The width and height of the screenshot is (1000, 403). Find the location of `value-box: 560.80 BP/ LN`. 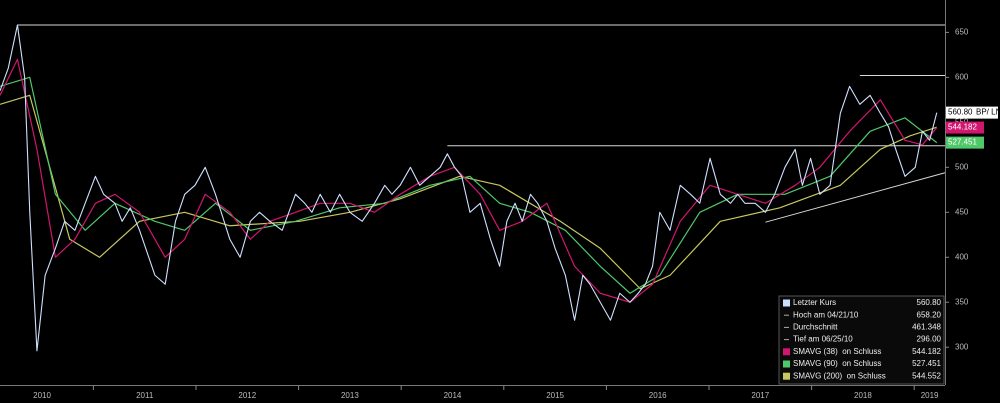

value-box: 560.80 BP/ LN is located at coordinates (973, 112).